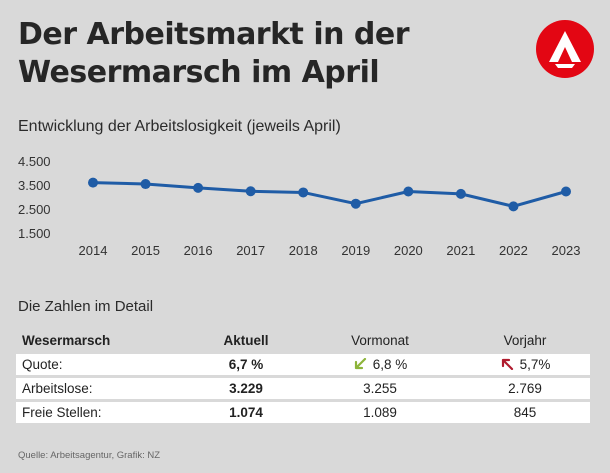 This screenshot has width=610, height=473. Describe the element at coordinates (89, 455) in the screenshot. I see `source-note: Quelle: Arbeitsagentur, Grafik: NZ` at that location.